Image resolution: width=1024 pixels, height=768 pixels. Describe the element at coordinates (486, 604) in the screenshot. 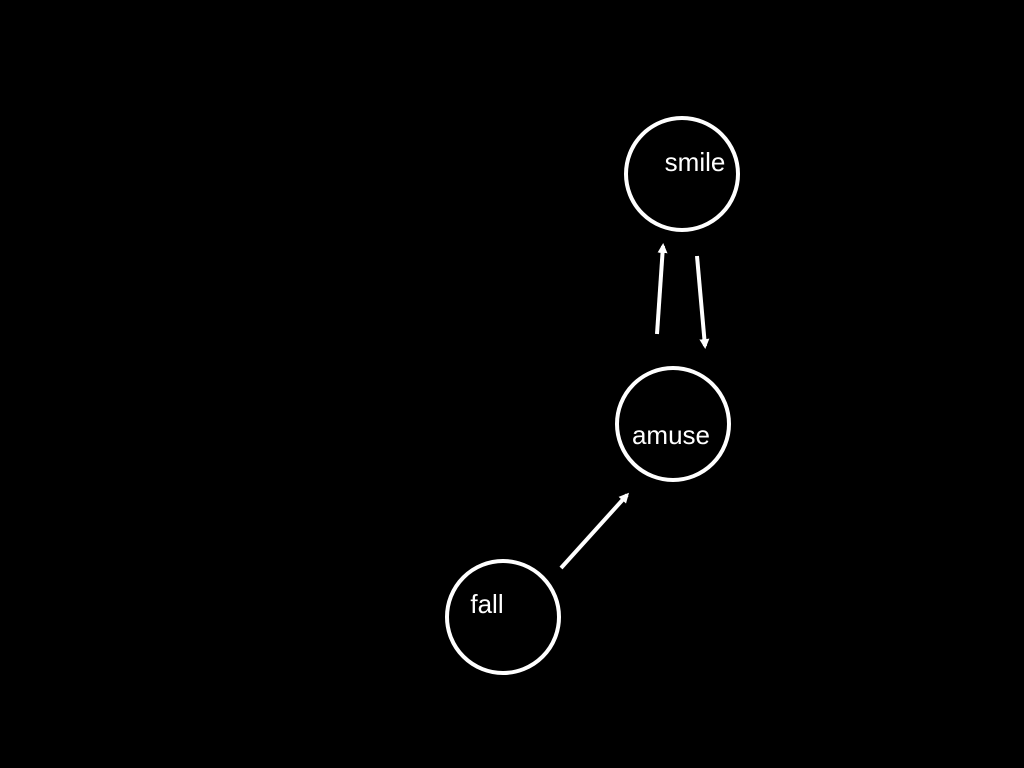

I see `node-fall-label: fall` at that location.